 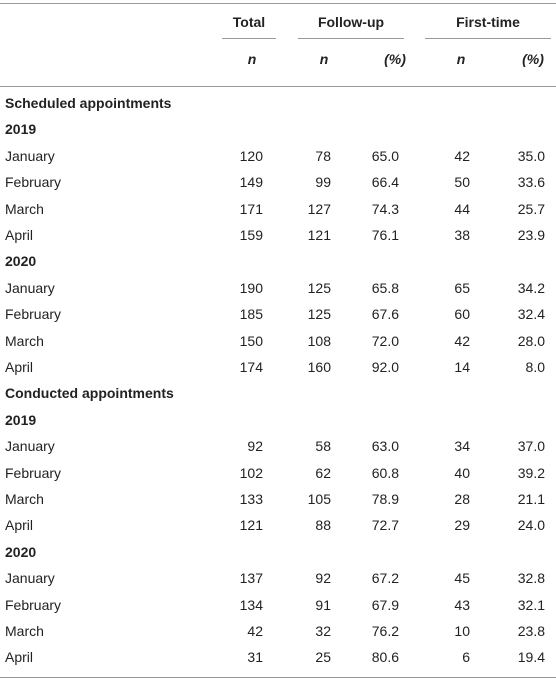 I want to click on cell-value: 74.3, so click(x=385, y=208).